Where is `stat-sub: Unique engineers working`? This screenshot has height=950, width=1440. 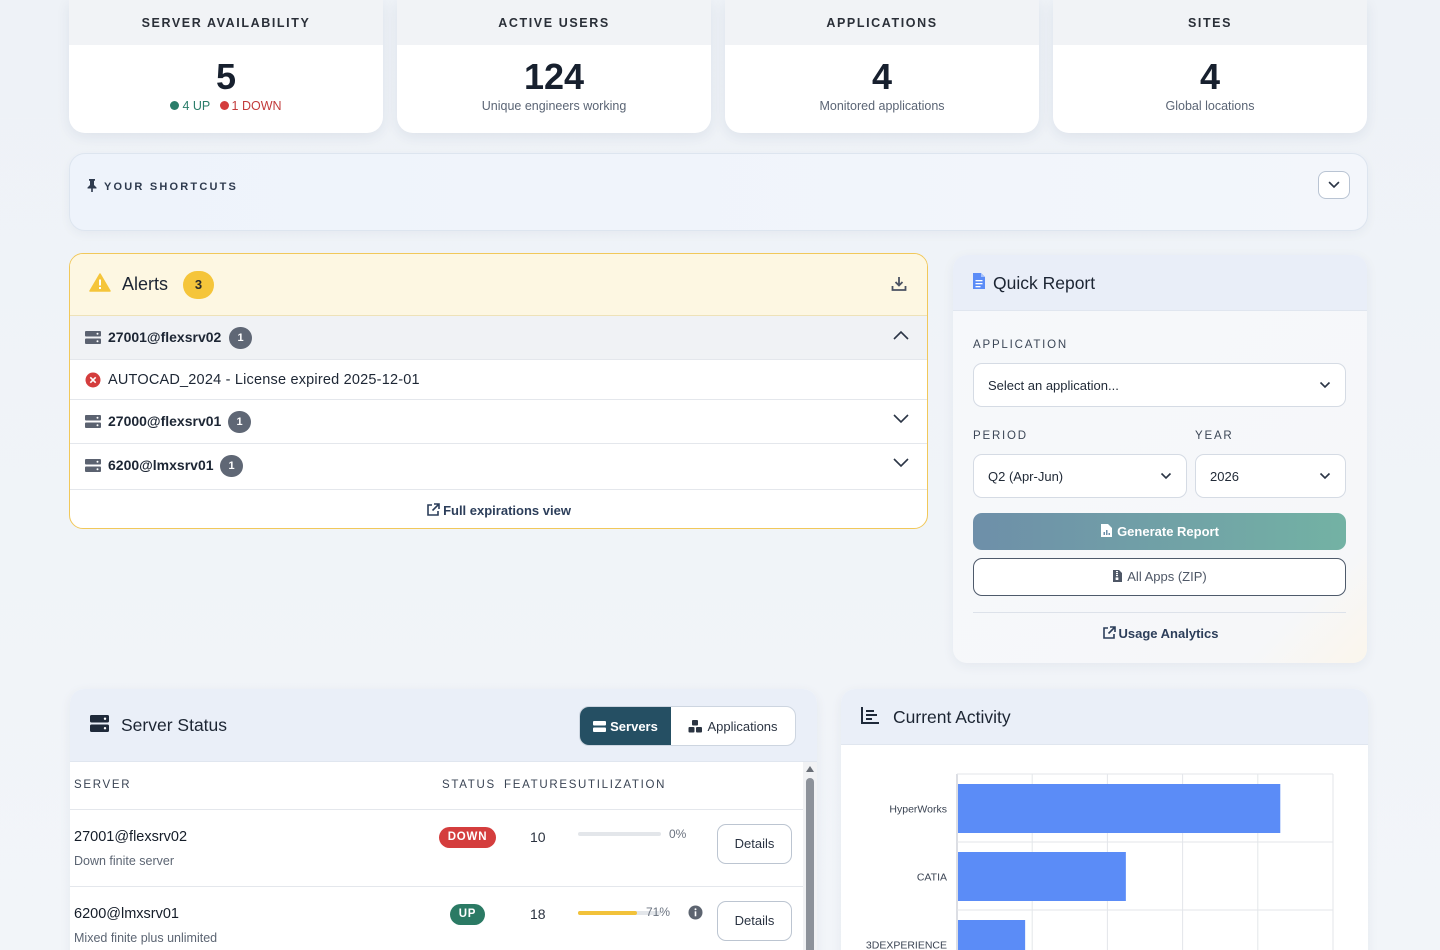 stat-sub: Unique engineers working is located at coordinates (554, 106).